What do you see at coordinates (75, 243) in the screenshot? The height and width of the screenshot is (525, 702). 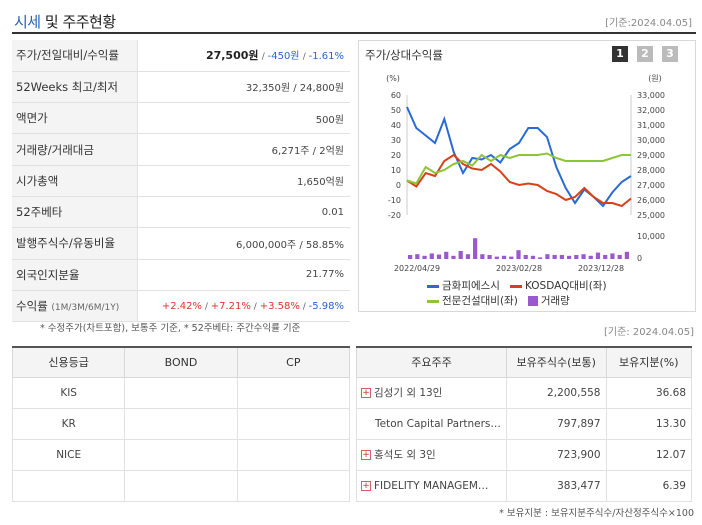 I see `row-label: 발행주식수/유동비율` at bounding box center [75, 243].